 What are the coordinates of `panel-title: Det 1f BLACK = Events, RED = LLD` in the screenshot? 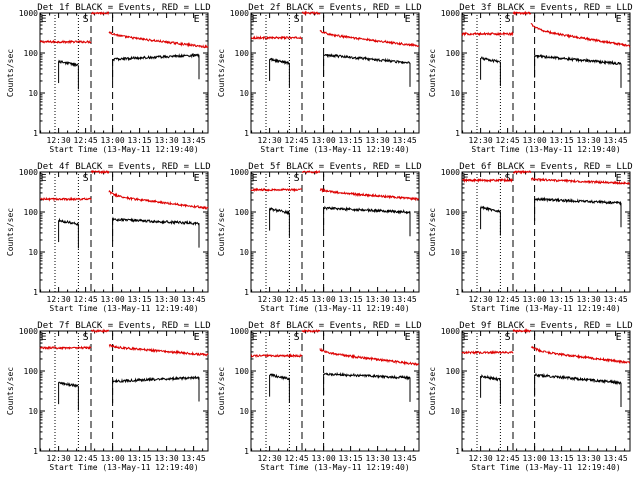 It's located at (123, 8).